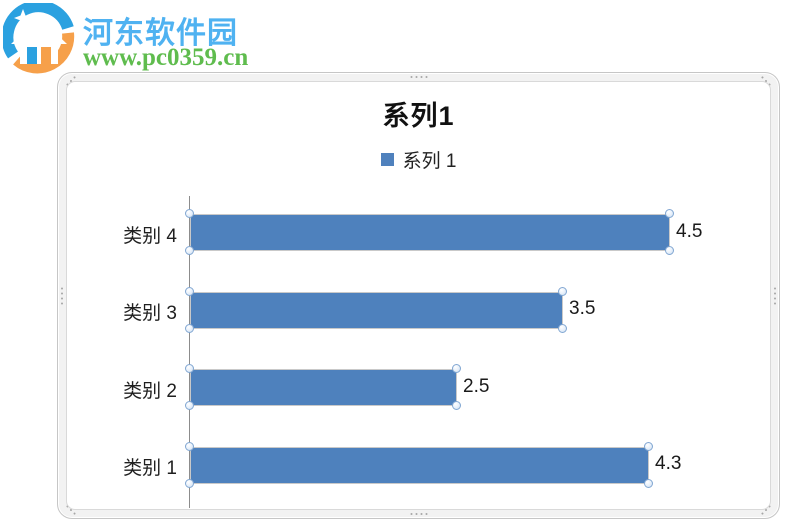 The width and height of the screenshot is (800, 528). Describe the element at coordinates (476, 386) in the screenshot. I see `data-label: 2.5` at that location.